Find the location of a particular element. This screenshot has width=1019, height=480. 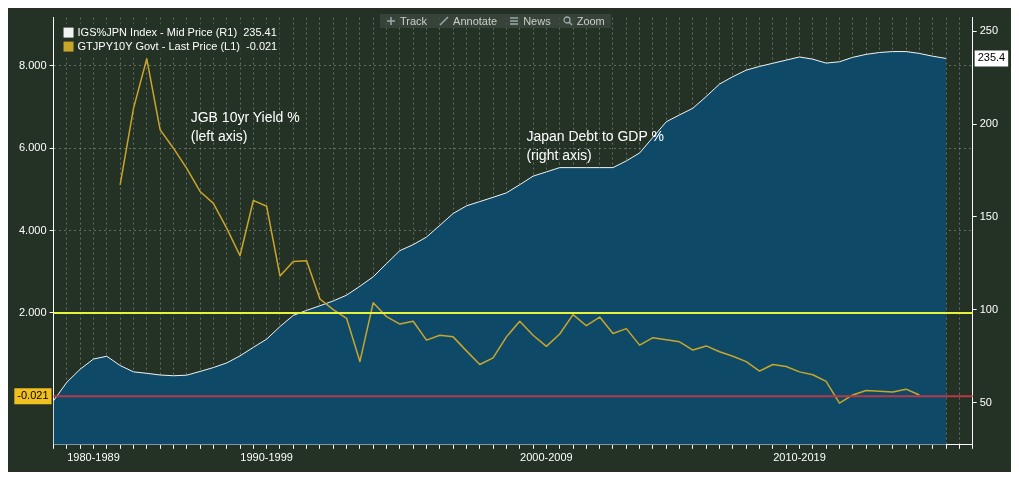

y2-tick-label: 200 is located at coordinates (989, 123).